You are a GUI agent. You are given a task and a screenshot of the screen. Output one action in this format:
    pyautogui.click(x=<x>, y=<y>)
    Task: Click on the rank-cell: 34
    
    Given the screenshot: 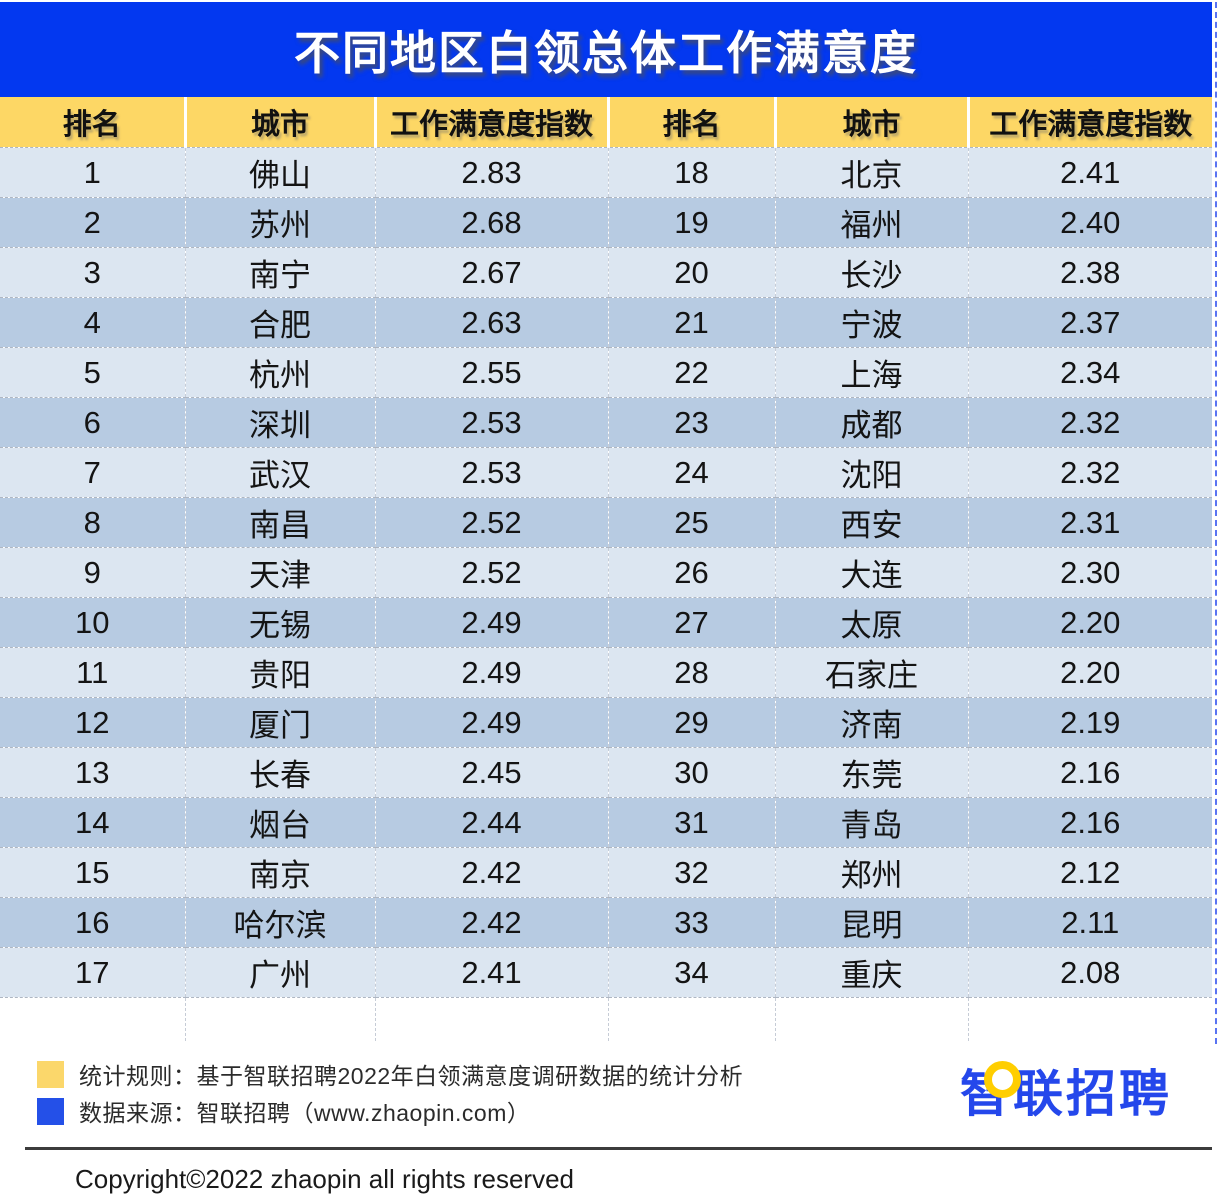 What is the action you would take?
    pyautogui.click(x=691, y=972)
    